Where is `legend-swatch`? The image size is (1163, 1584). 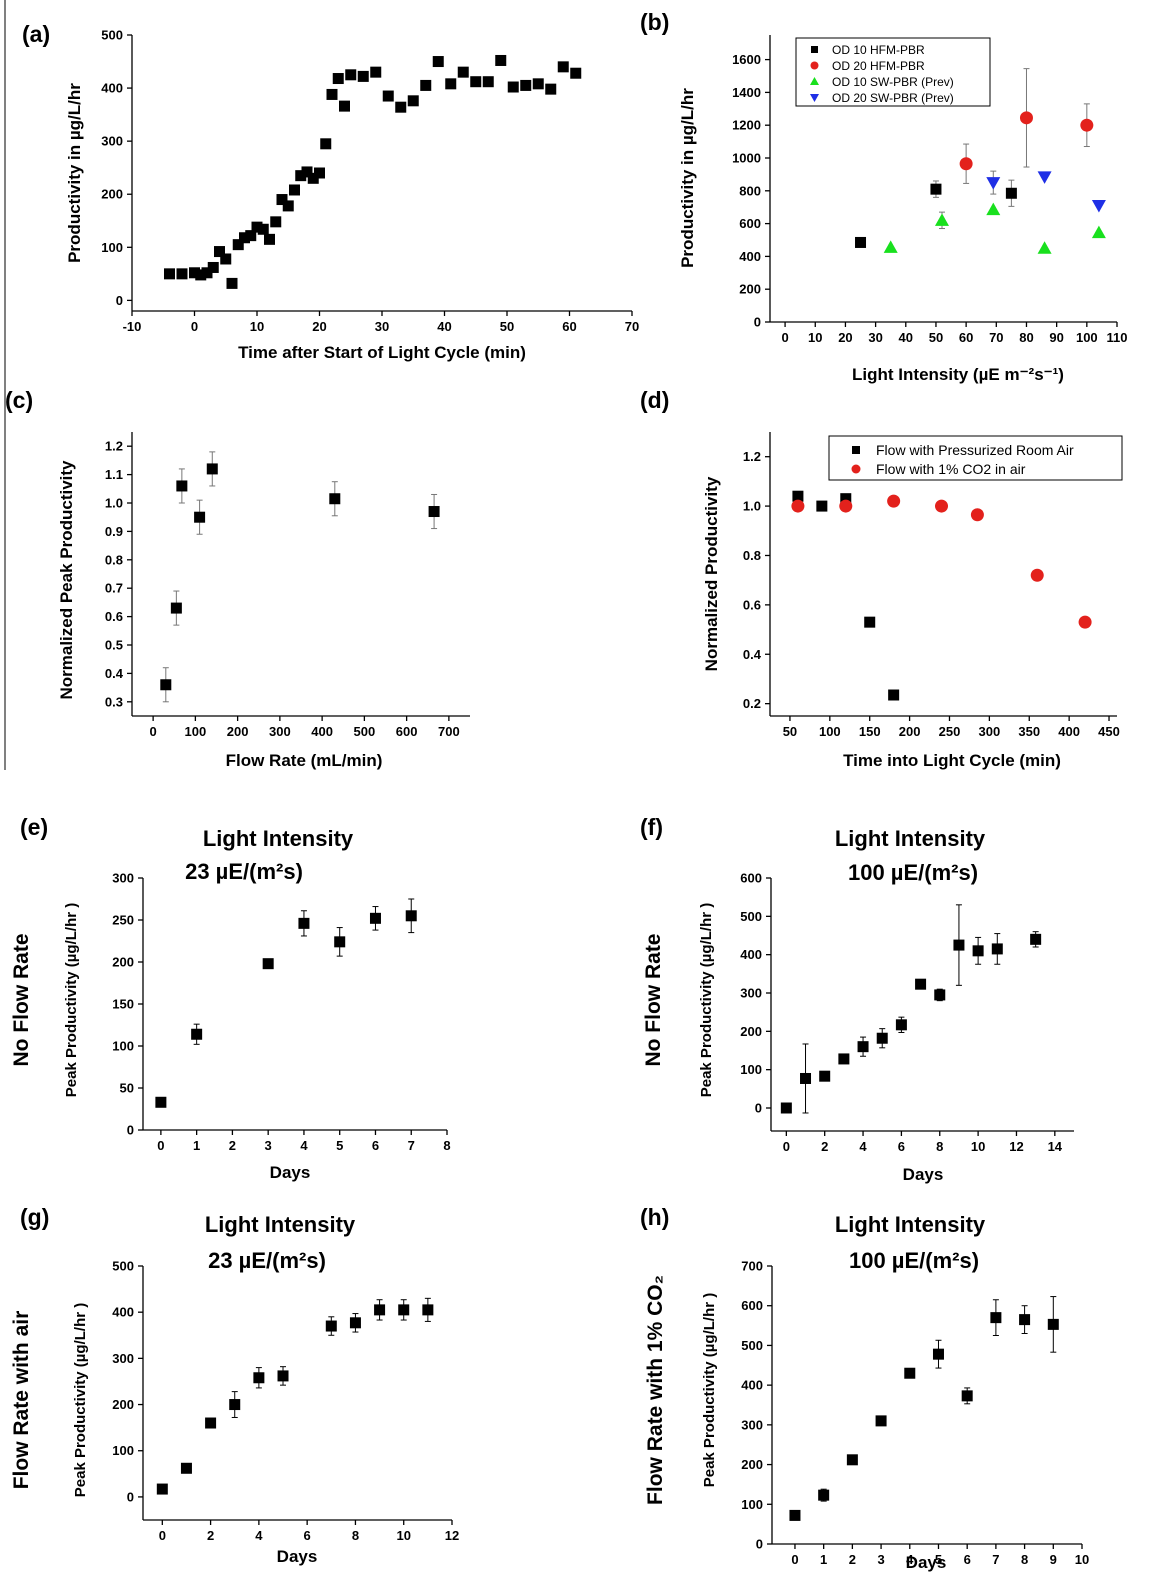 legend-swatch is located at coordinates (856, 469).